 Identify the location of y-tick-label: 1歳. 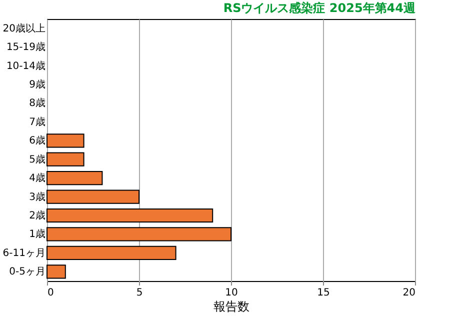
(37, 234).